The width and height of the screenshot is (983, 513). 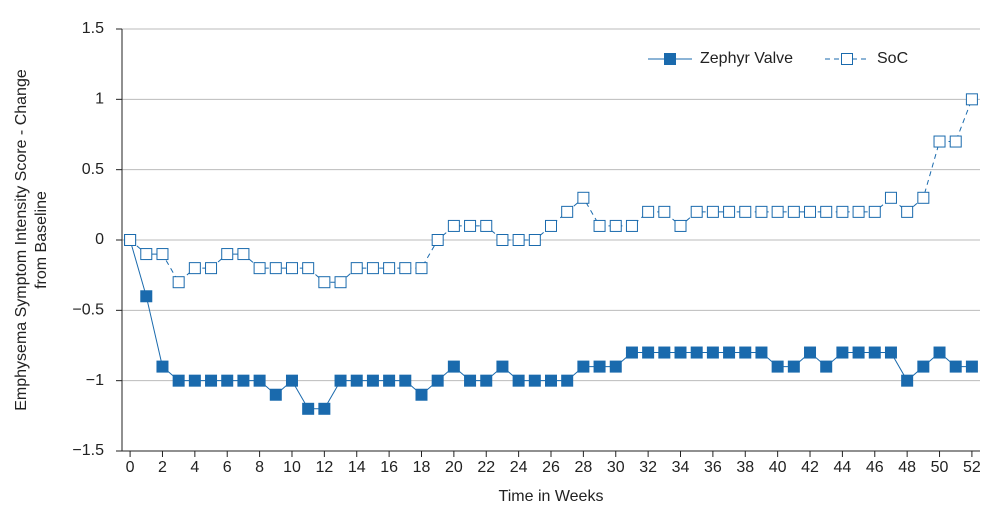 What do you see at coordinates (95, 380) in the screenshot?
I see `y-tick-label: −1` at bounding box center [95, 380].